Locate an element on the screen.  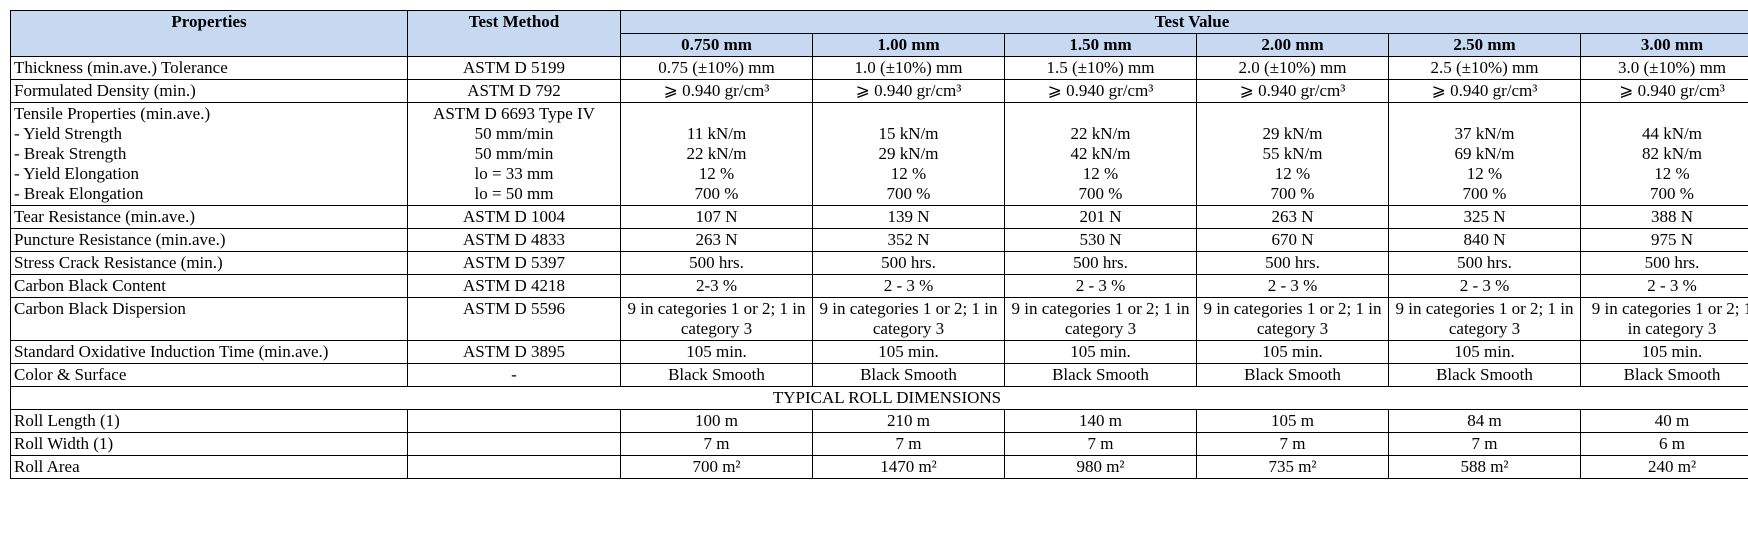
value-cell: 201 N is located at coordinates (1100, 217).